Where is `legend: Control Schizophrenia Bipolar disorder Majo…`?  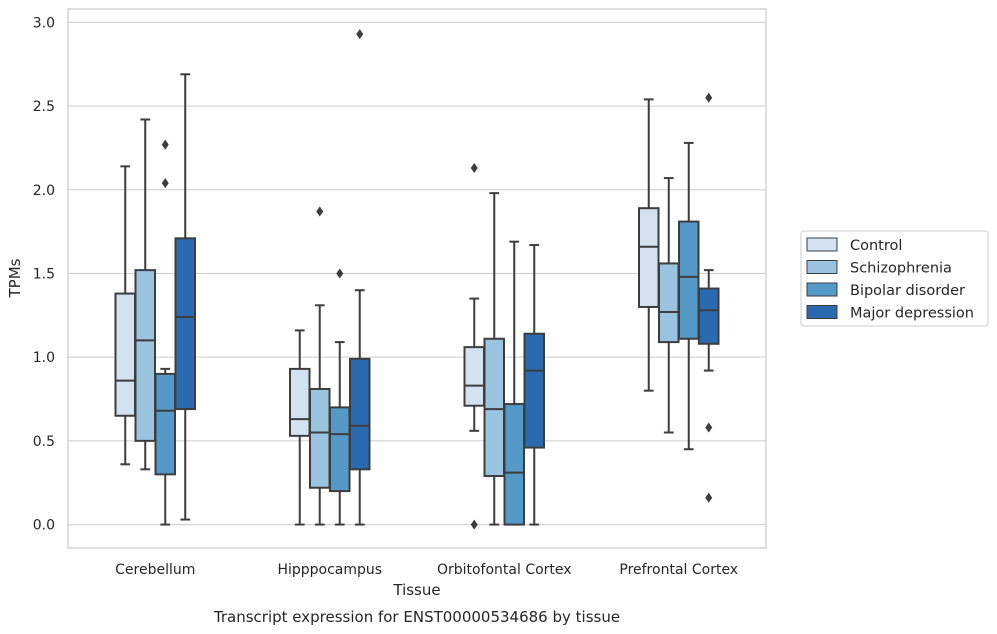 legend: Control Schizophrenia Bipolar disorder Majo… is located at coordinates (894, 278).